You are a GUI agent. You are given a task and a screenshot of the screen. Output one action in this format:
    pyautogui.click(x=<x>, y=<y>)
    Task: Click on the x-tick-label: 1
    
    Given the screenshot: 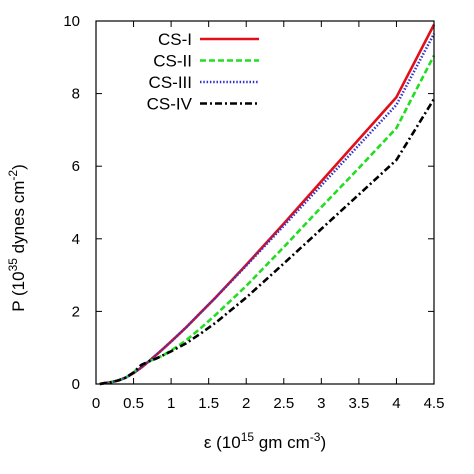 What is the action you would take?
    pyautogui.click(x=171, y=403)
    